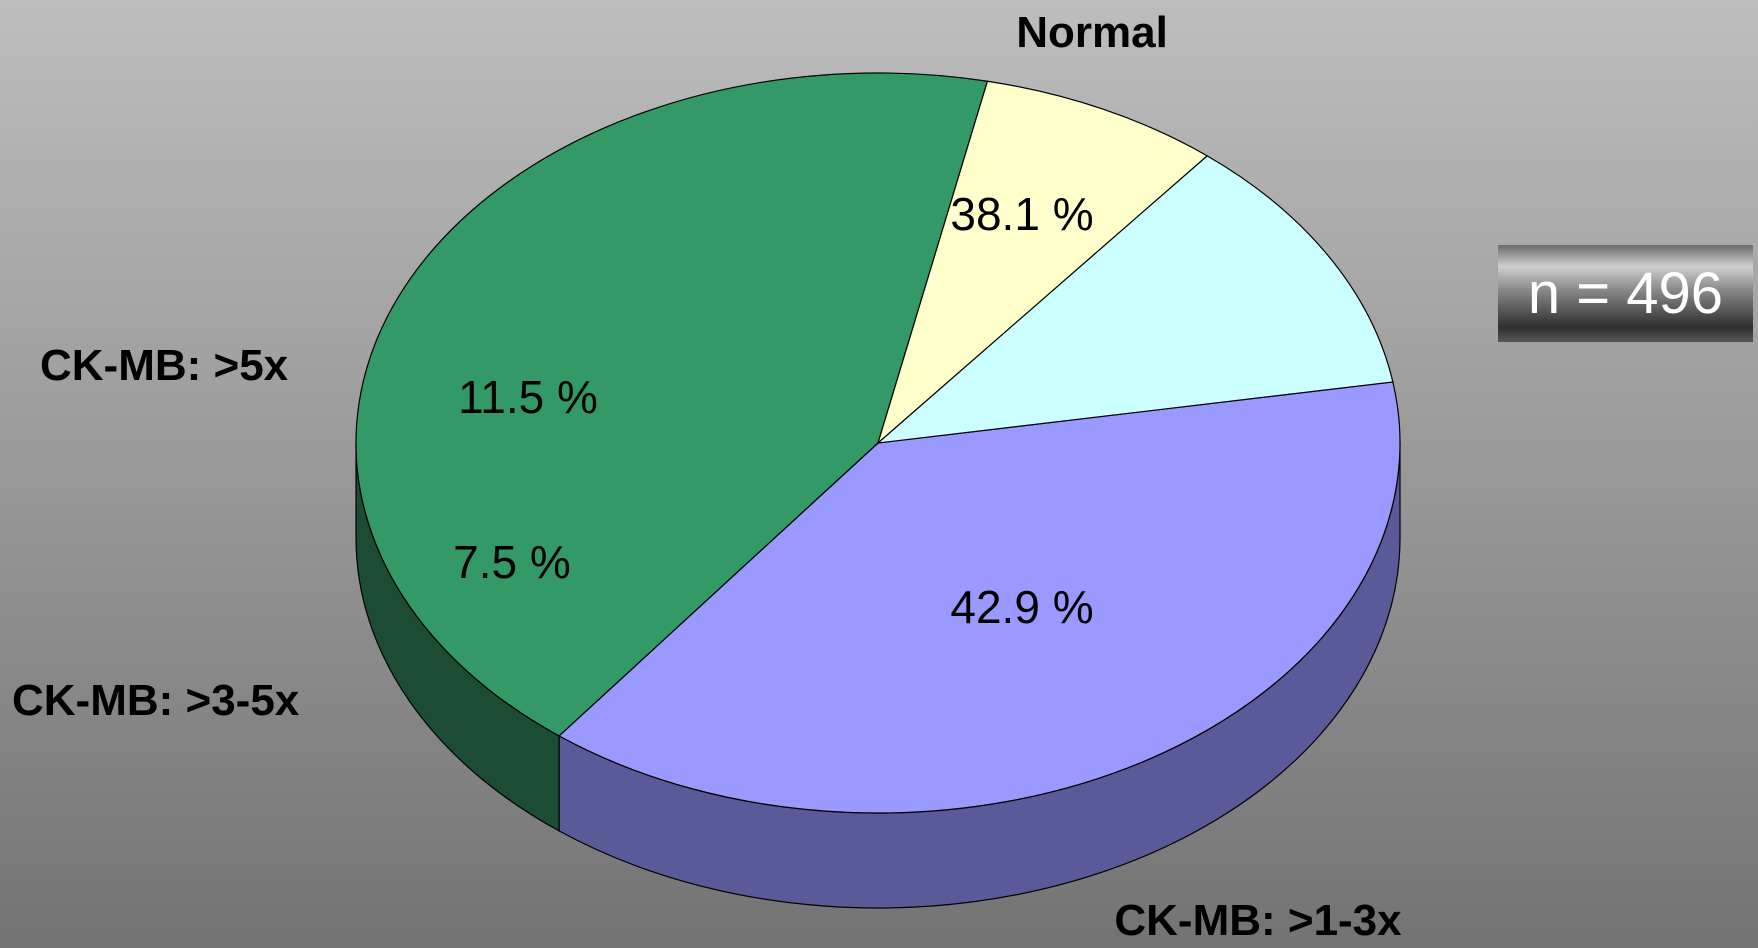  Describe the element at coordinates (156, 700) in the screenshot. I see `category-label-2: CK-MB: >3-5x` at that location.